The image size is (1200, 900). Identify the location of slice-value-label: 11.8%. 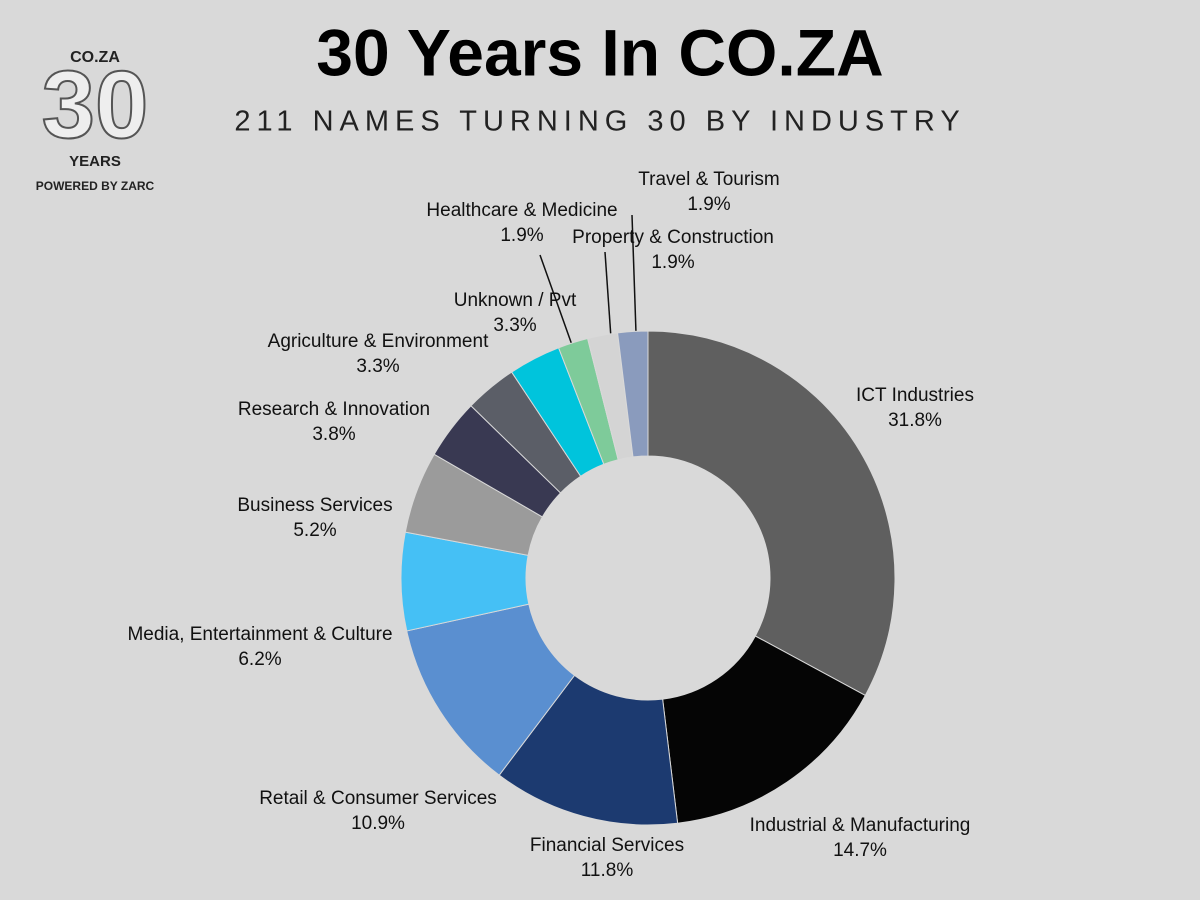
(607, 870).